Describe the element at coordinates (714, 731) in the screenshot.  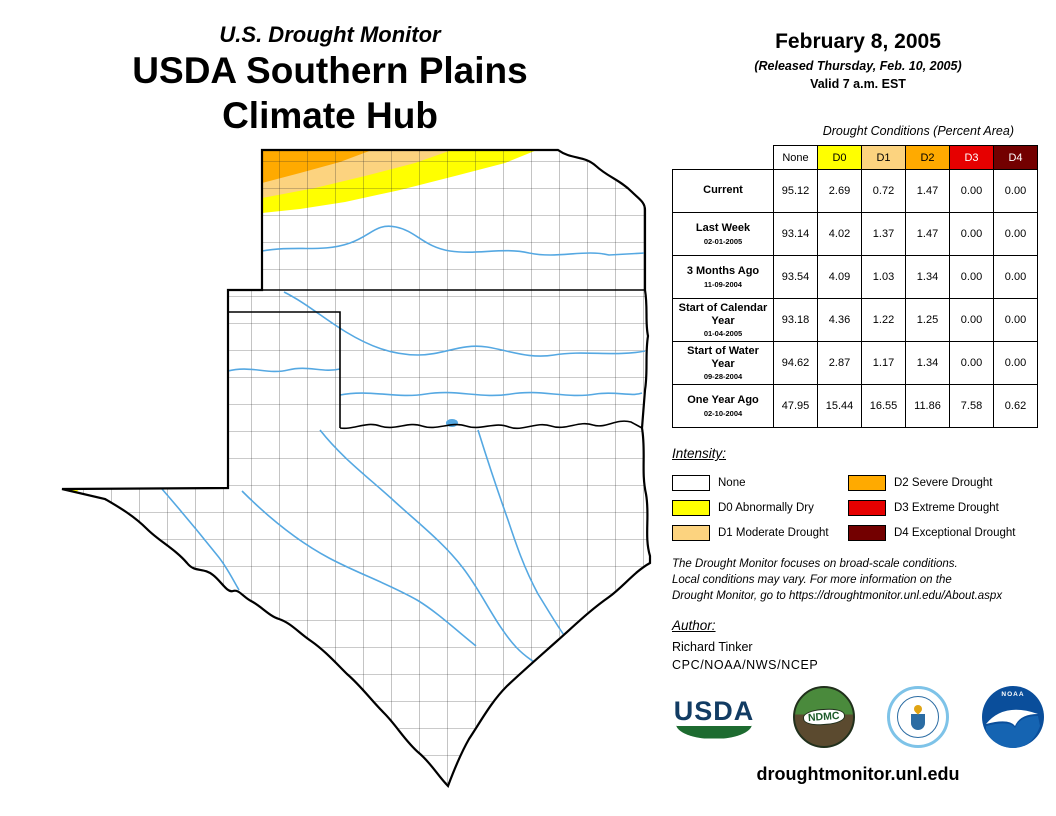
I see `usda-swoosh-icon` at that location.